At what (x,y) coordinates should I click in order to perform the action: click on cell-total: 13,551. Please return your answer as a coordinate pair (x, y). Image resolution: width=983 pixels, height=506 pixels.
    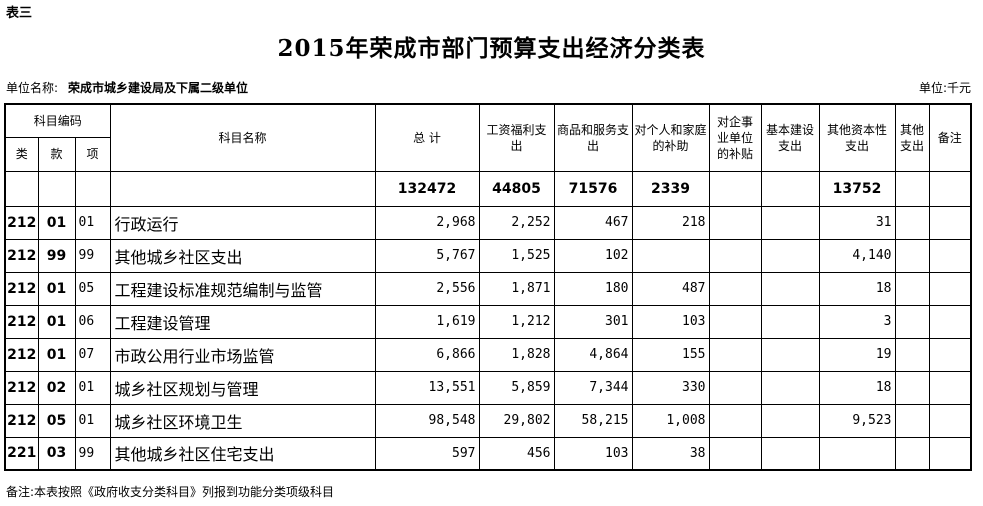
    Looking at the image, I should click on (427, 387).